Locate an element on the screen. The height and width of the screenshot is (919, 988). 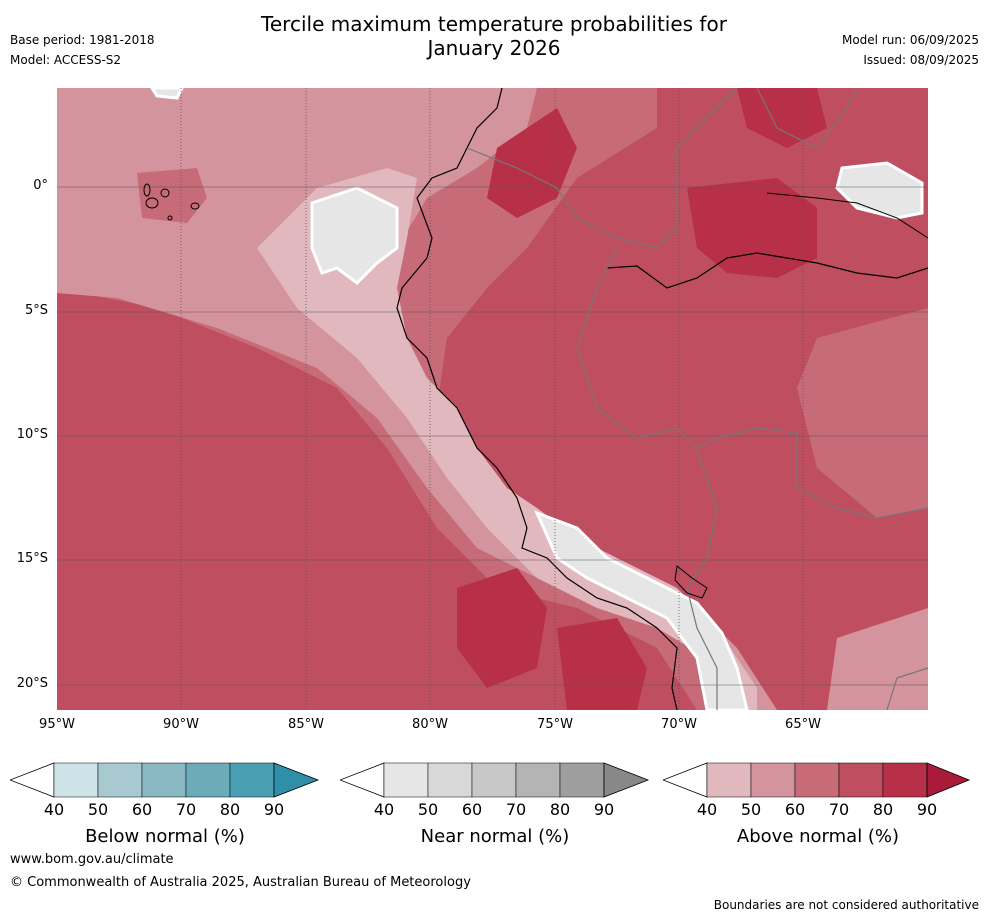
colorbar-above-swatches is located at coordinates (817, 780).